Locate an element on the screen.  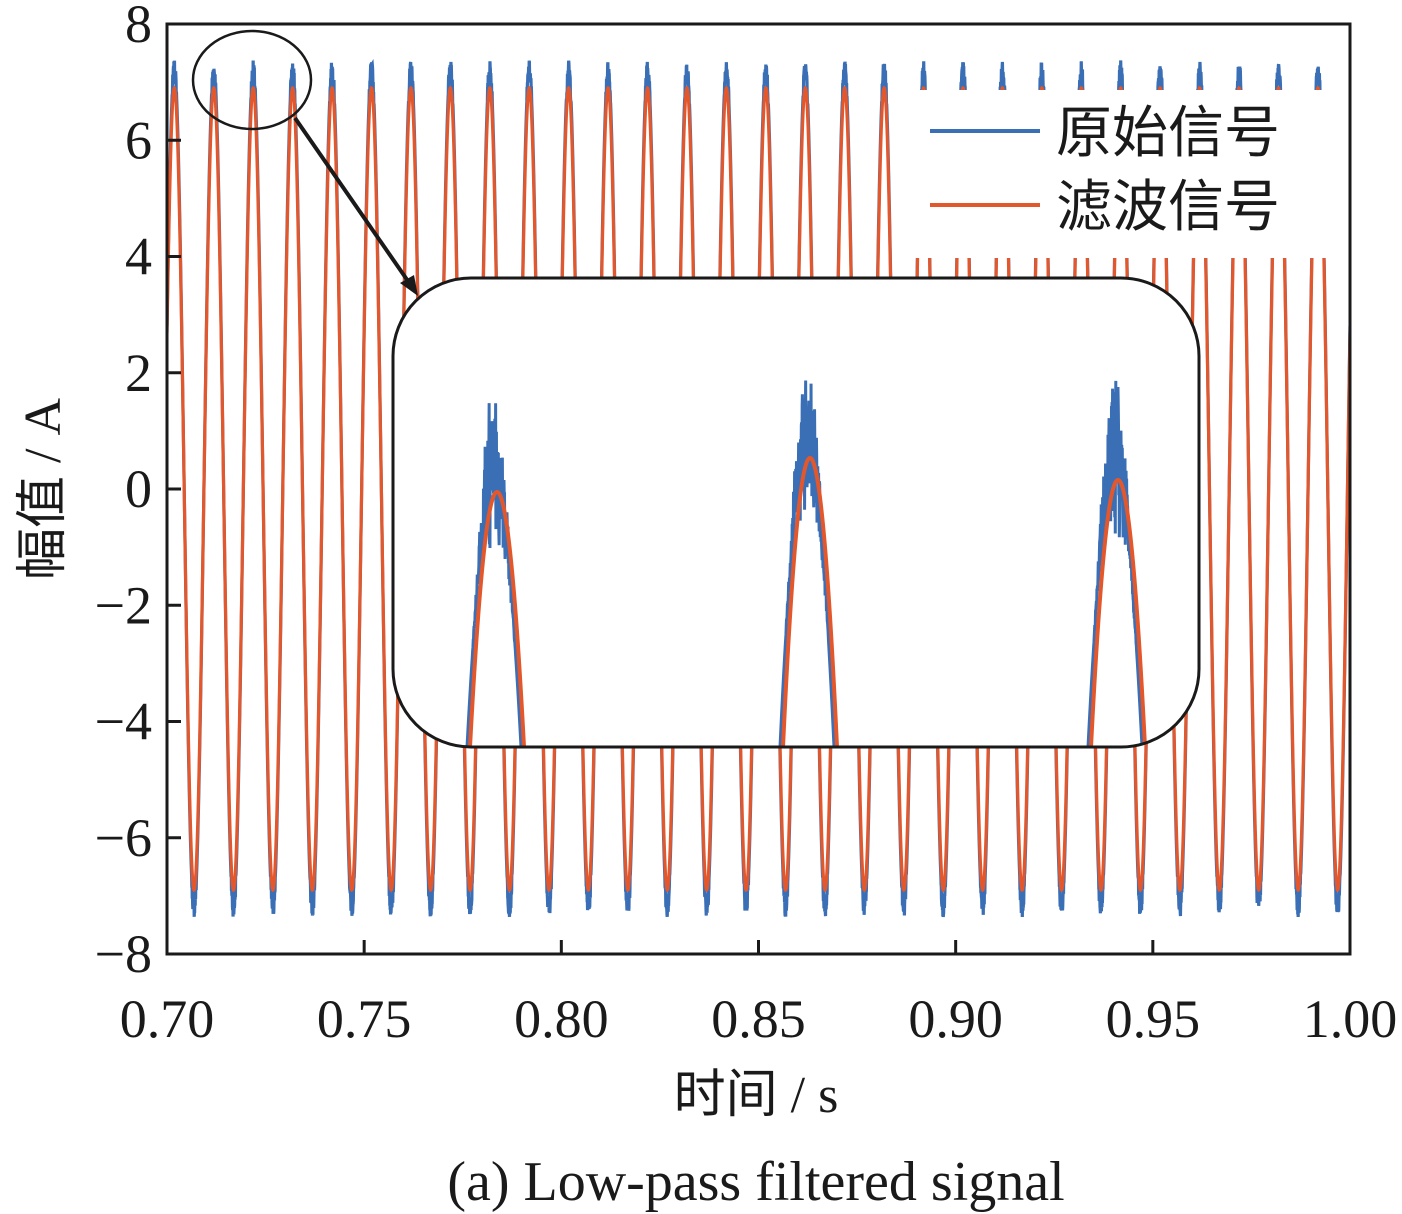
legend-box is located at coordinates (1130, 174).